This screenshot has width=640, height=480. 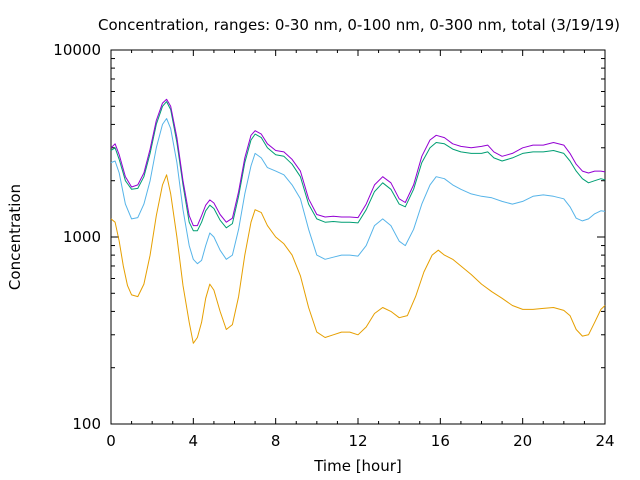 I want to click on y-tick-label: 10000, so click(x=77, y=50).